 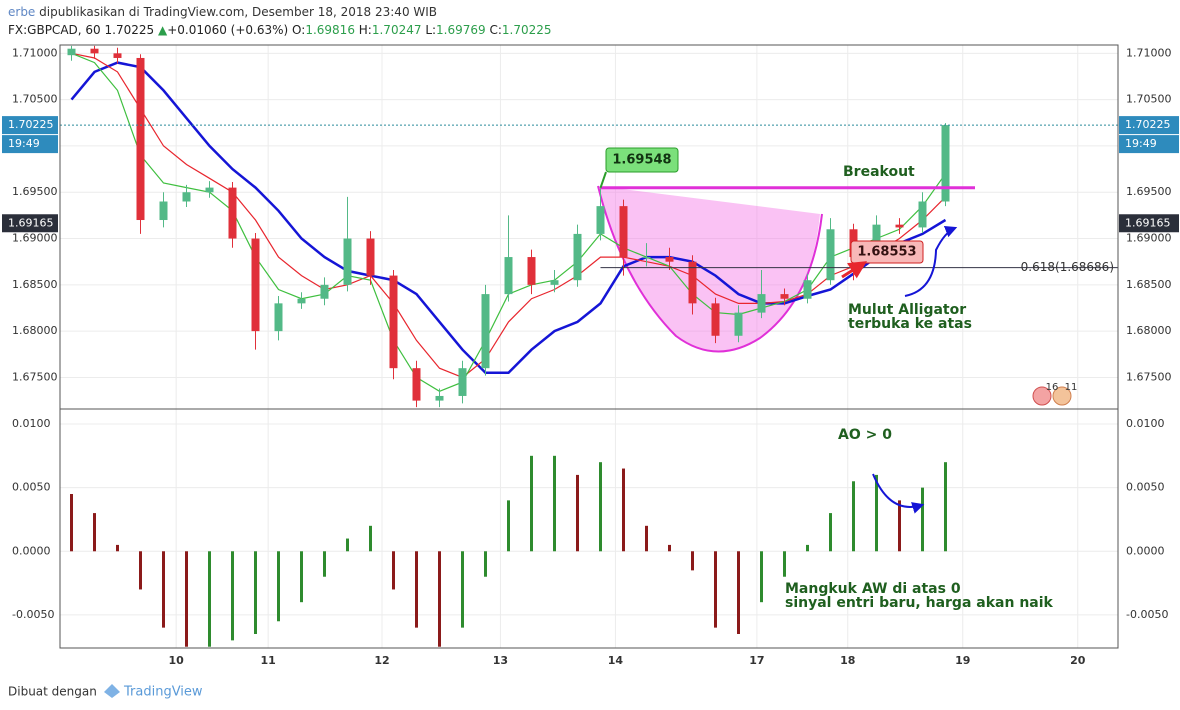 What do you see at coordinates (129, 30) in the screenshot?
I see `last: 1.70225` at bounding box center [129, 30].